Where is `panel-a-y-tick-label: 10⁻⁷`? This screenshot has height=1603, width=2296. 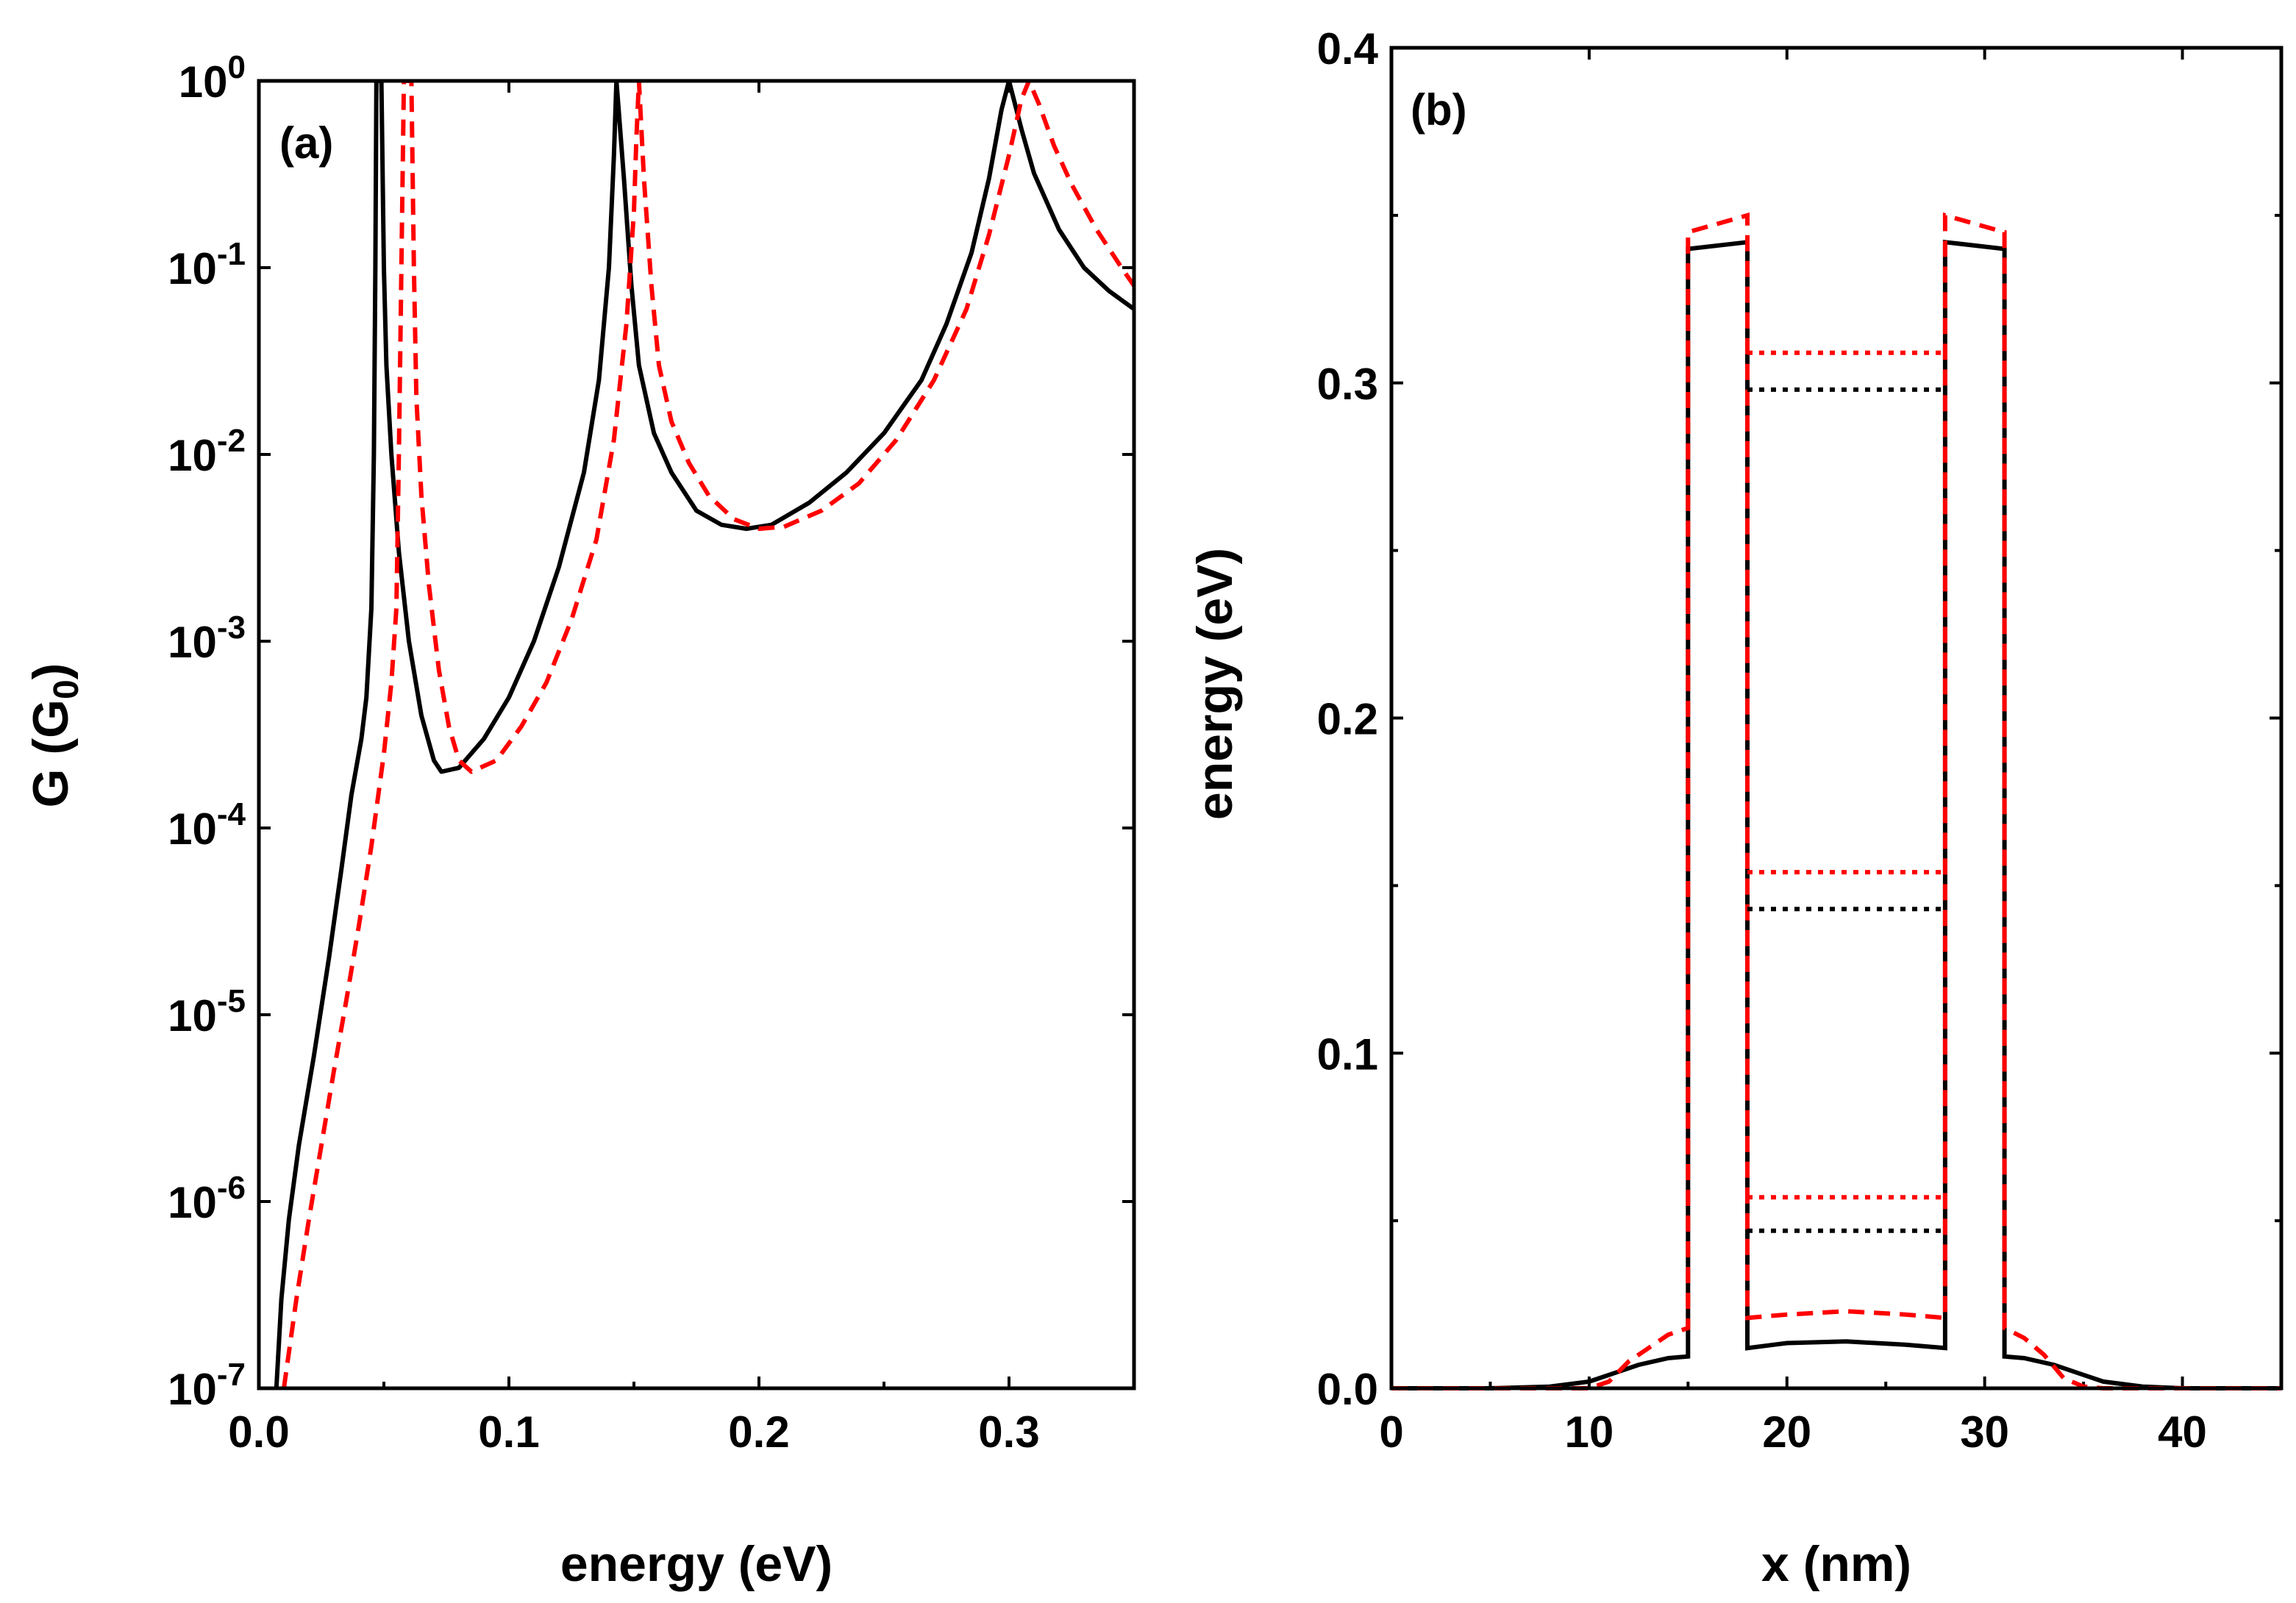
panel-a-y-tick-label: 10⁻⁷ is located at coordinates (207, 1385).